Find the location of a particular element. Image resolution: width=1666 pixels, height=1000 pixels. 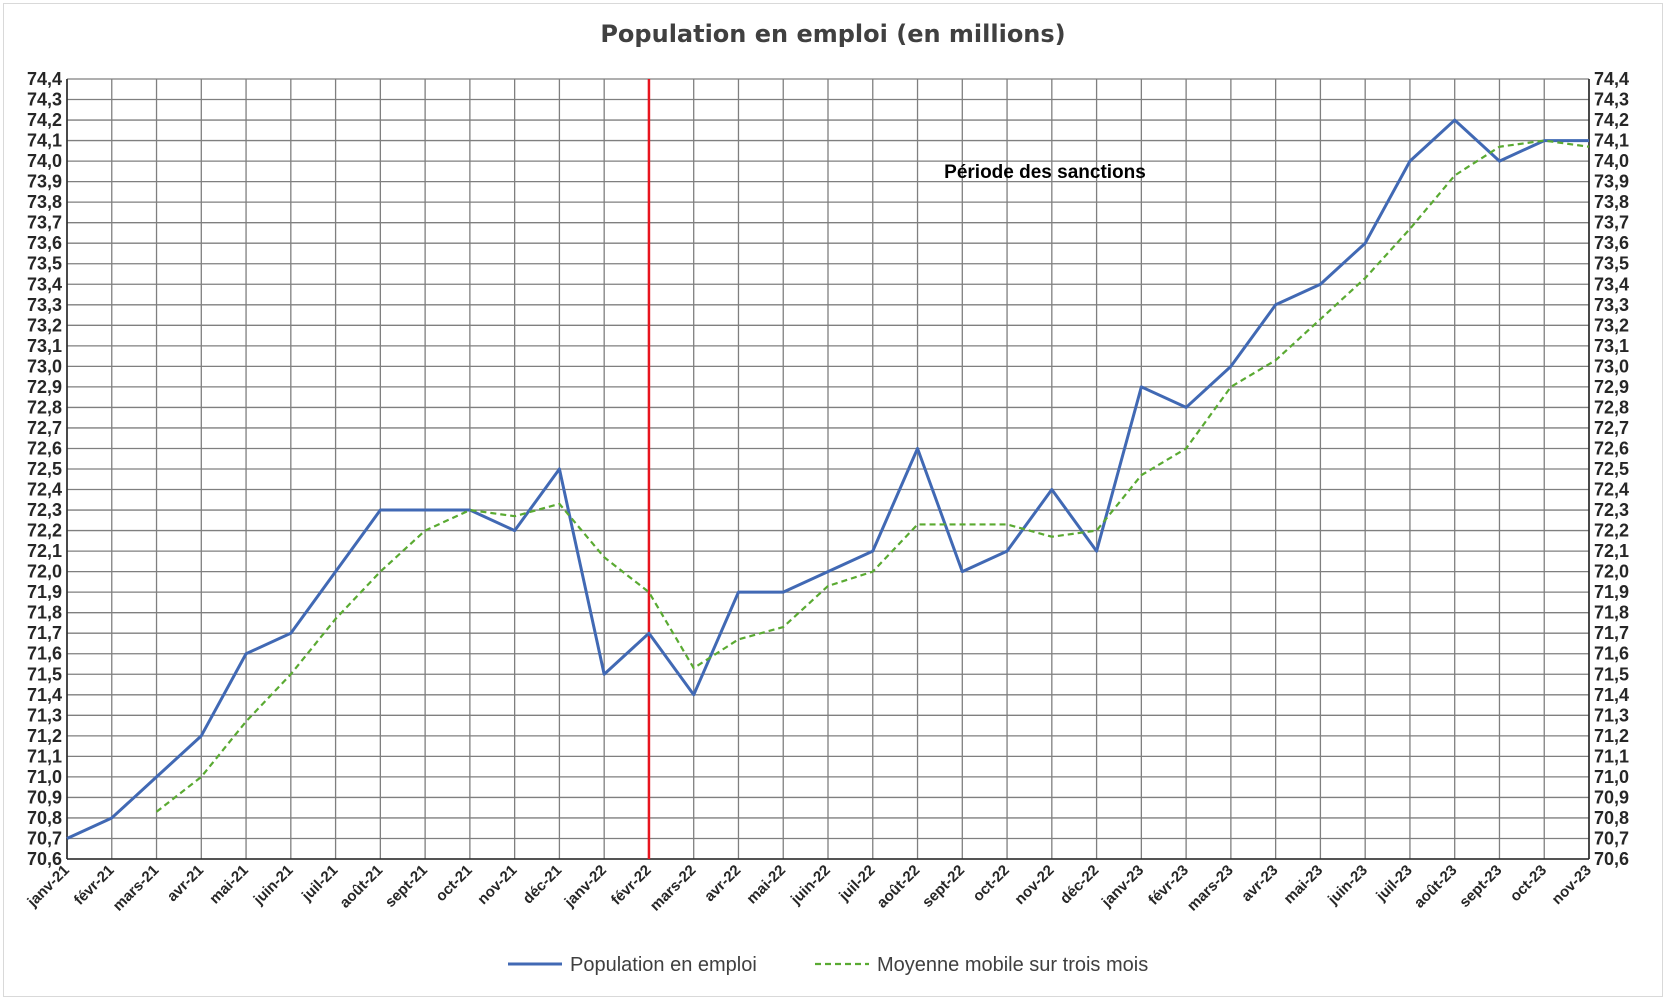

x-tick-label: avr-23 is located at coordinates (1259, 883).